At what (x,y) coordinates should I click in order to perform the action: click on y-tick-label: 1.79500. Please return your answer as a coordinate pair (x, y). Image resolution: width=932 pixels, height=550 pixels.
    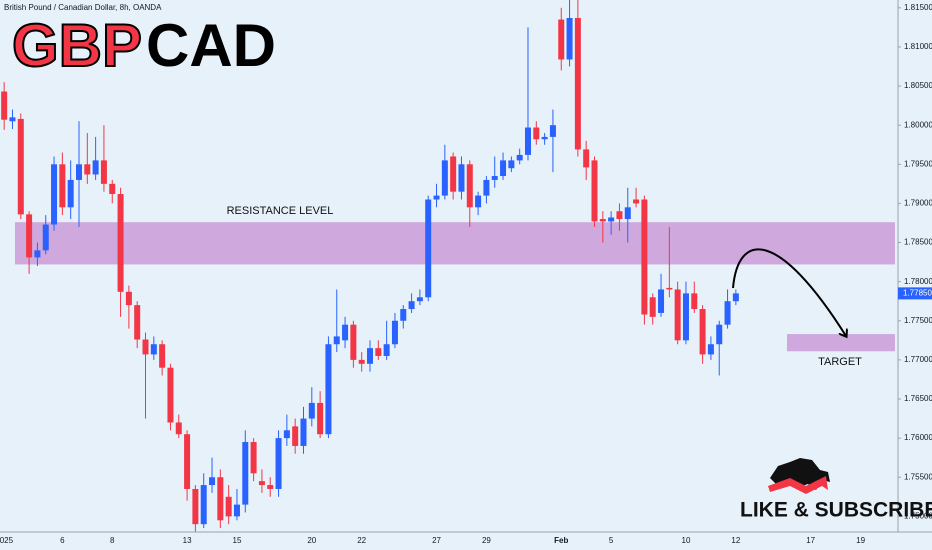
    Looking at the image, I should click on (918, 163).